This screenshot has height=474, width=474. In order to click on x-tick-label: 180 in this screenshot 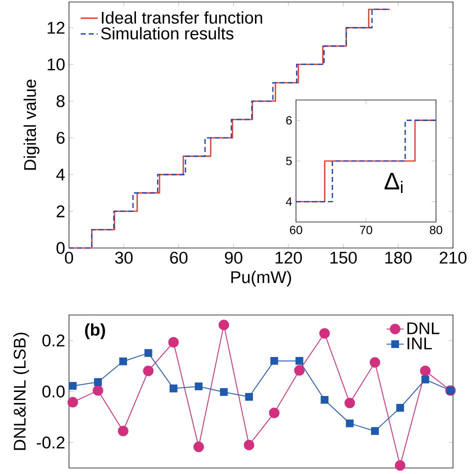, I will do `click(398, 258)`.